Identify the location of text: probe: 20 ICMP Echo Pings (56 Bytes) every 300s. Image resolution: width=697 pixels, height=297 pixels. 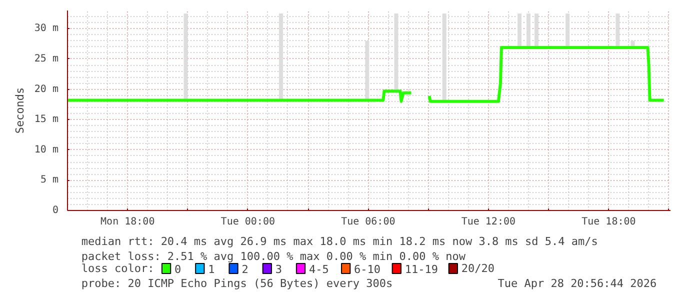
(237, 283).